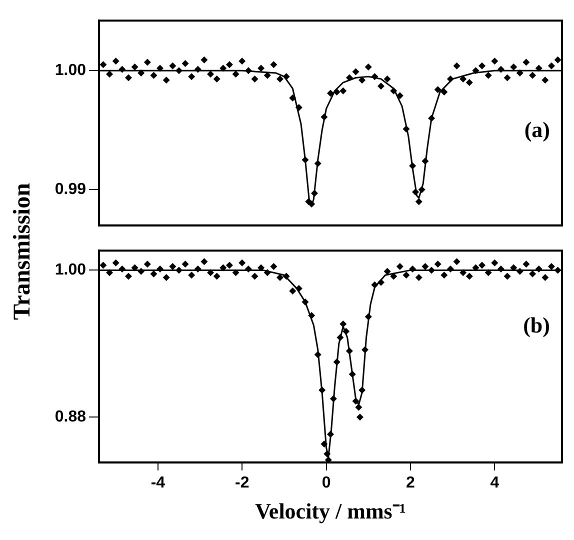 This screenshot has width=574, height=540. I want to click on x-tick-label: 4, so click(495, 483).